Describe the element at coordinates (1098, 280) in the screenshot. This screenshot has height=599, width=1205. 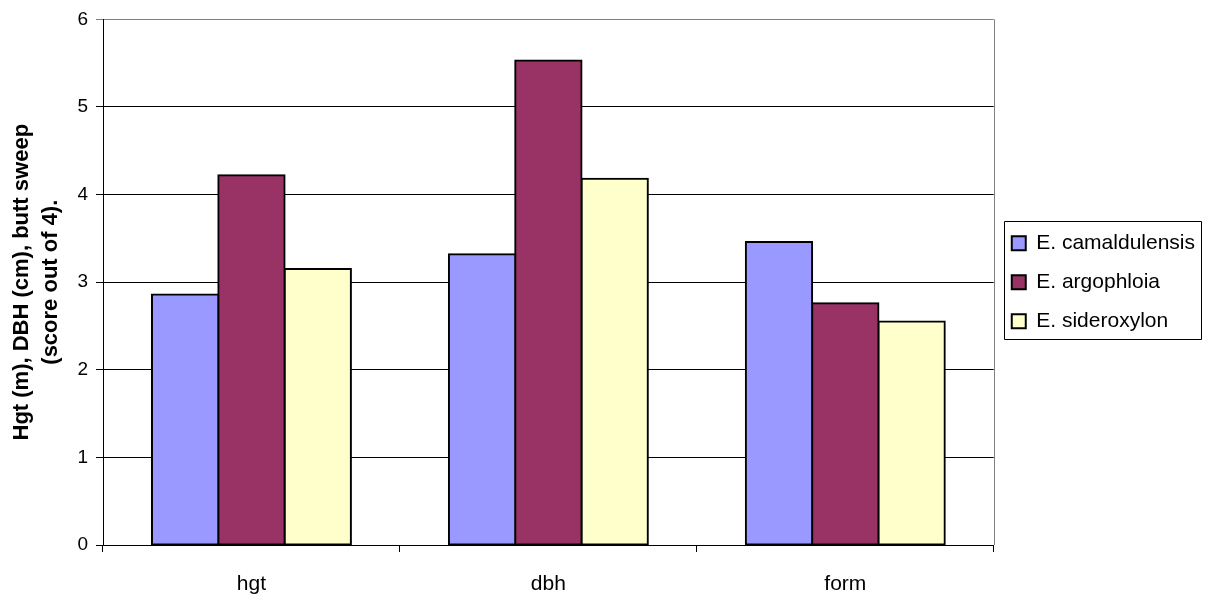
I see `legend-label: E. argophloia` at that location.